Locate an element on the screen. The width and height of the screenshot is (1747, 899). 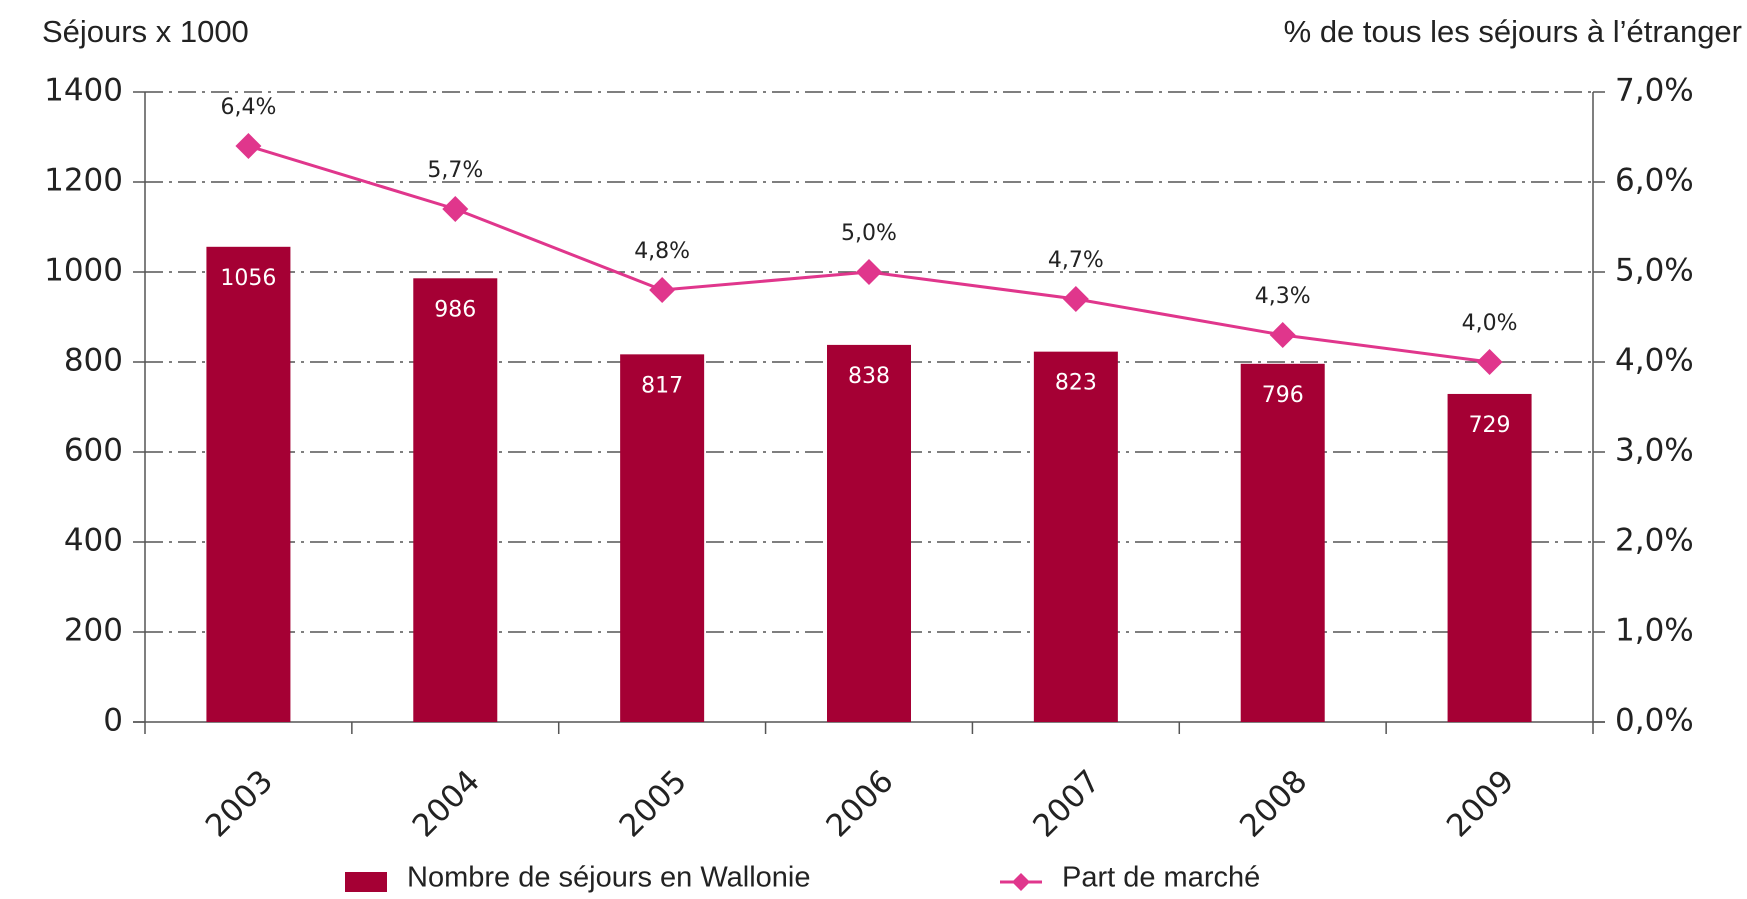
bar-label: 823 is located at coordinates (1076, 383).